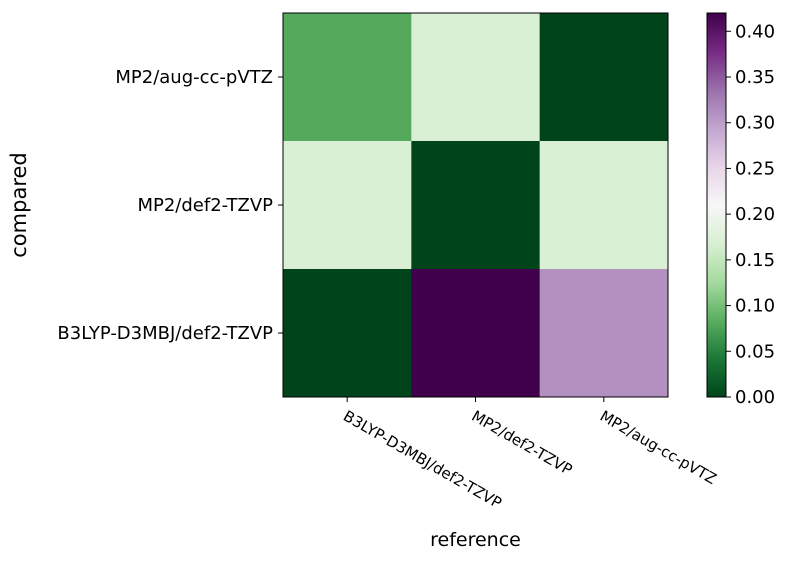 The width and height of the screenshot is (789, 565). What do you see at coordinates (755, 306) in the screenshot?
I see `colorbar-tick-label: 0.10` at bounding box center [755, 306].